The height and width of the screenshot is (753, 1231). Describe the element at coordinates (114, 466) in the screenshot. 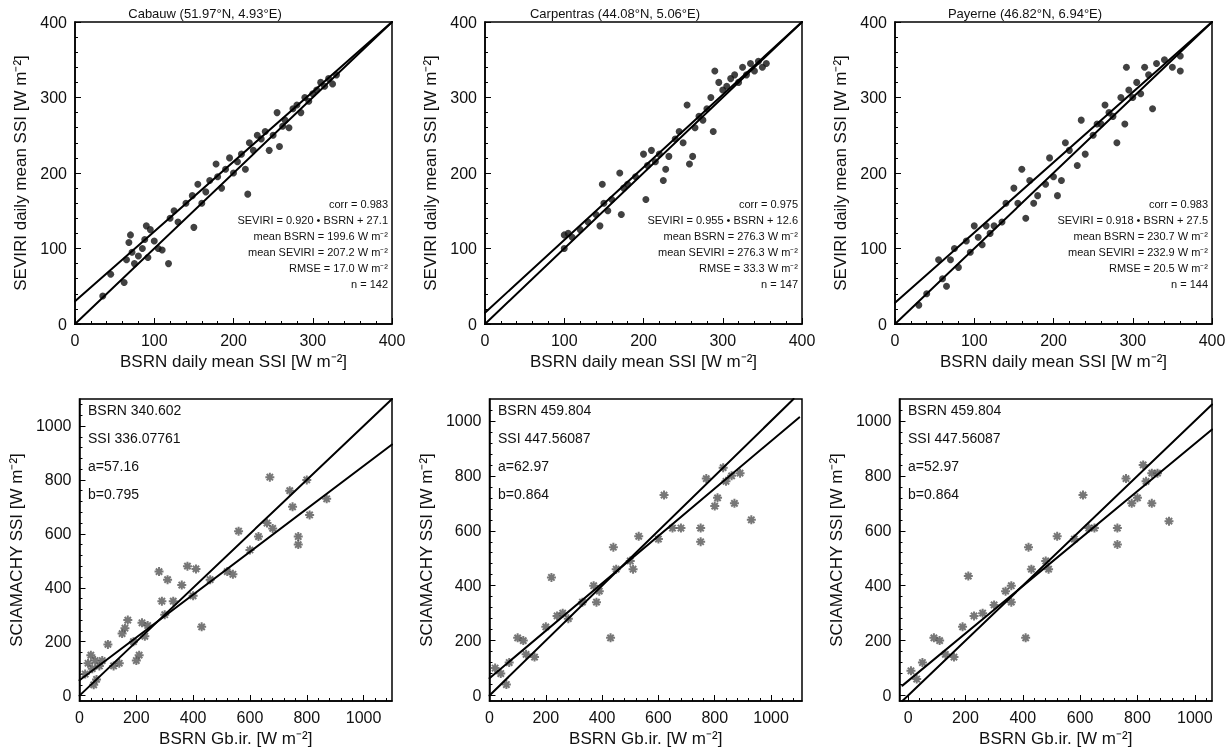

I see `annotation: a=57.16` at that location.